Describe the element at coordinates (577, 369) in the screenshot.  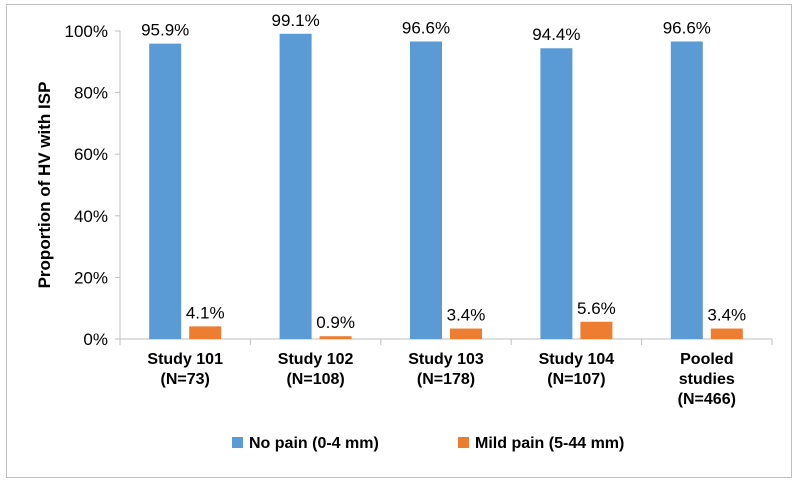
I see `category-label: Study 104 (N=107)` at that location.